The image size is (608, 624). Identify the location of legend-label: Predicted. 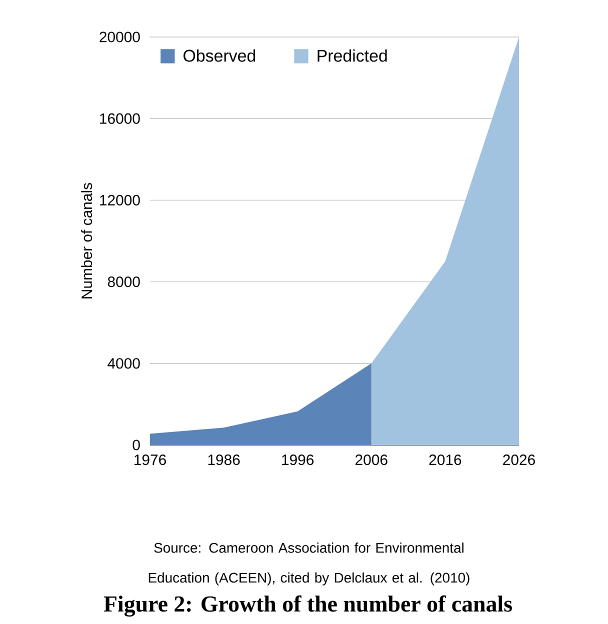
(352, 55).